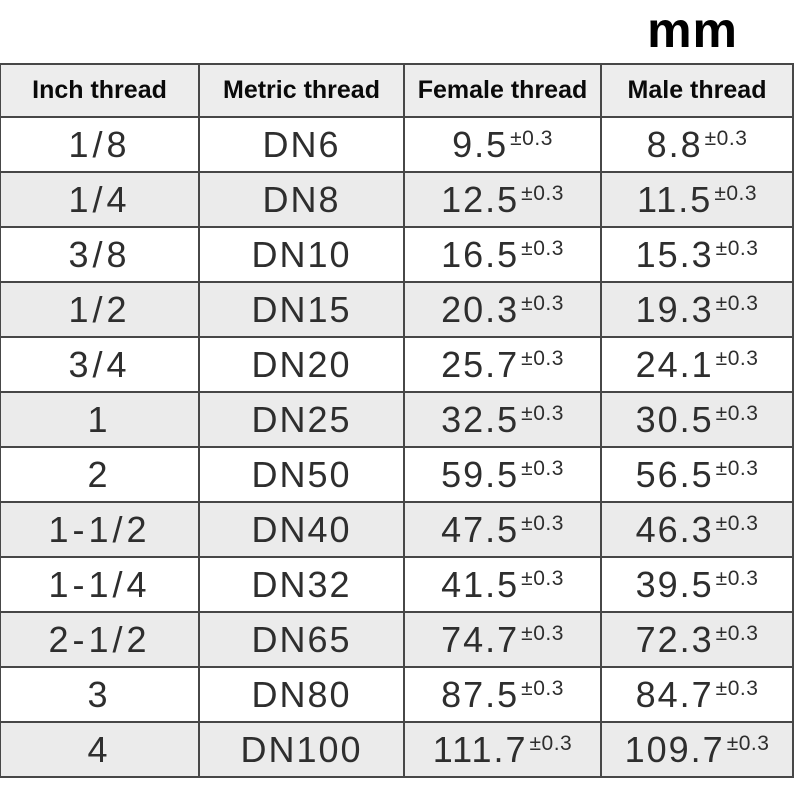 The image size is (800, 800). I want to click on female-value: 9.5, so click(480, 144).